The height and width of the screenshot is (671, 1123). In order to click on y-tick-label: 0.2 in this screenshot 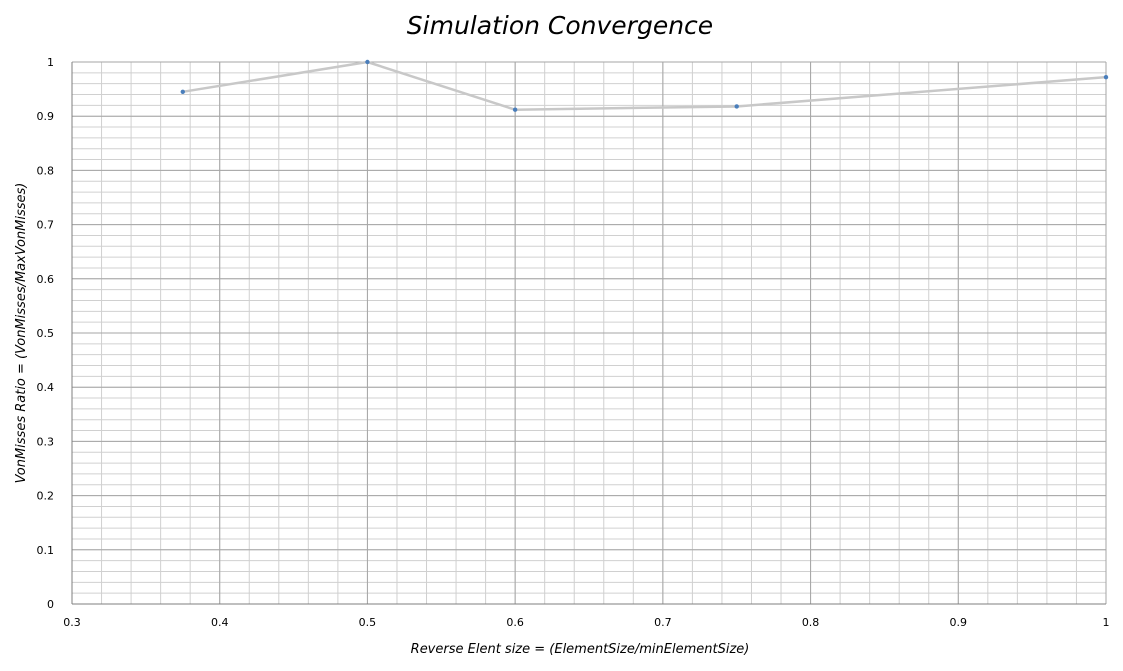, I will do `click(46, 496)`.